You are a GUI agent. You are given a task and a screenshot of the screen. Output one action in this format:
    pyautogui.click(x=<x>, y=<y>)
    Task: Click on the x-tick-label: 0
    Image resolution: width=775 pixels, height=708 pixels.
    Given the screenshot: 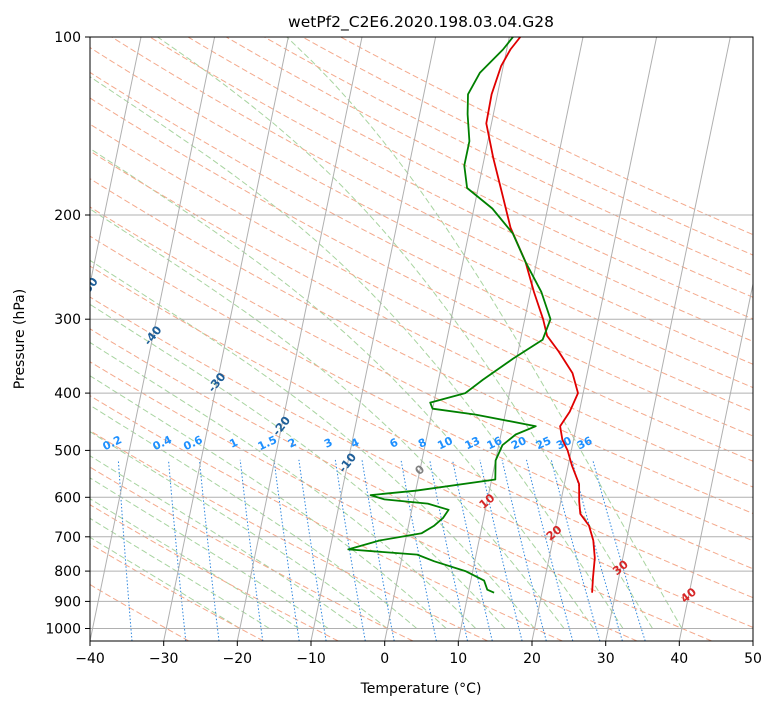 What is the action you would take?
    pyautogui.click(x=384, y=659)
    